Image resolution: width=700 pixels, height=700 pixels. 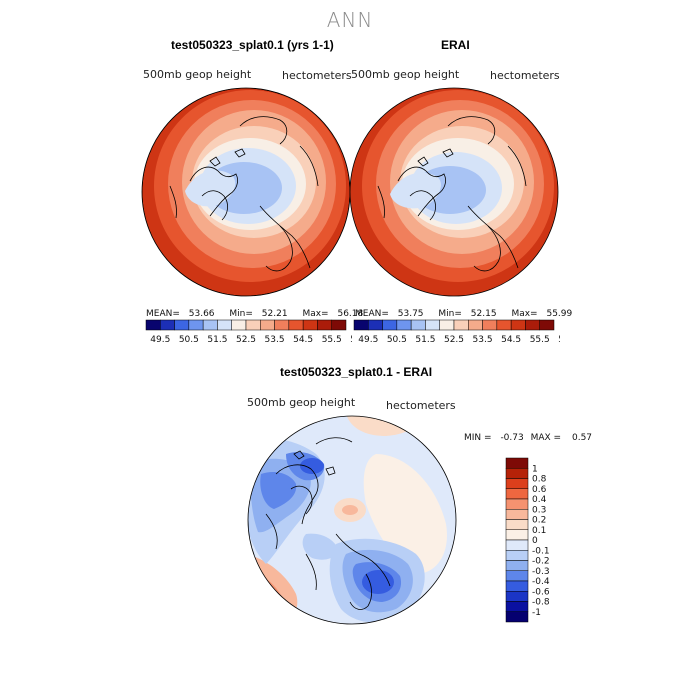 I want to click on panel3-max: 0.57, so click(x=582, y=438).